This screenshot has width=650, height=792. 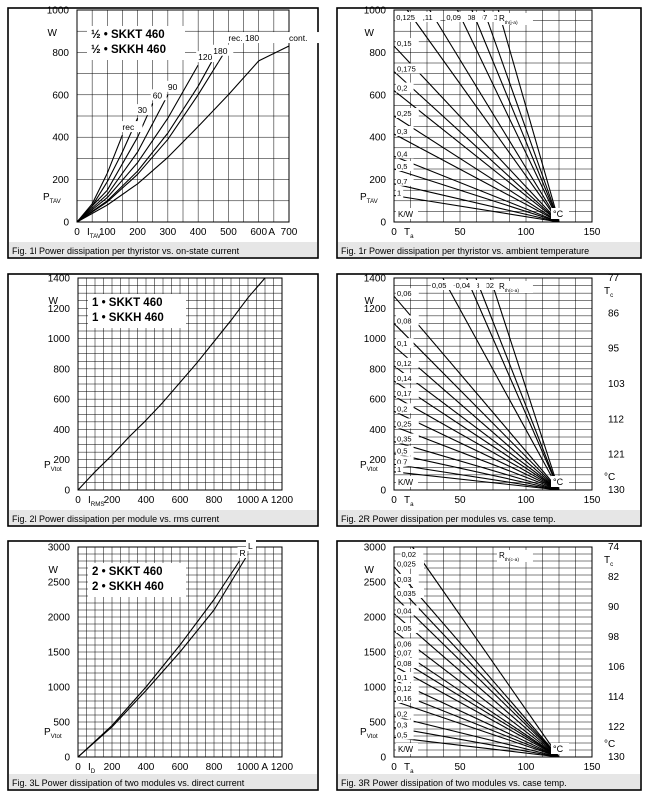 I want to click on curve-label: 120, so click(x=205, y=57).